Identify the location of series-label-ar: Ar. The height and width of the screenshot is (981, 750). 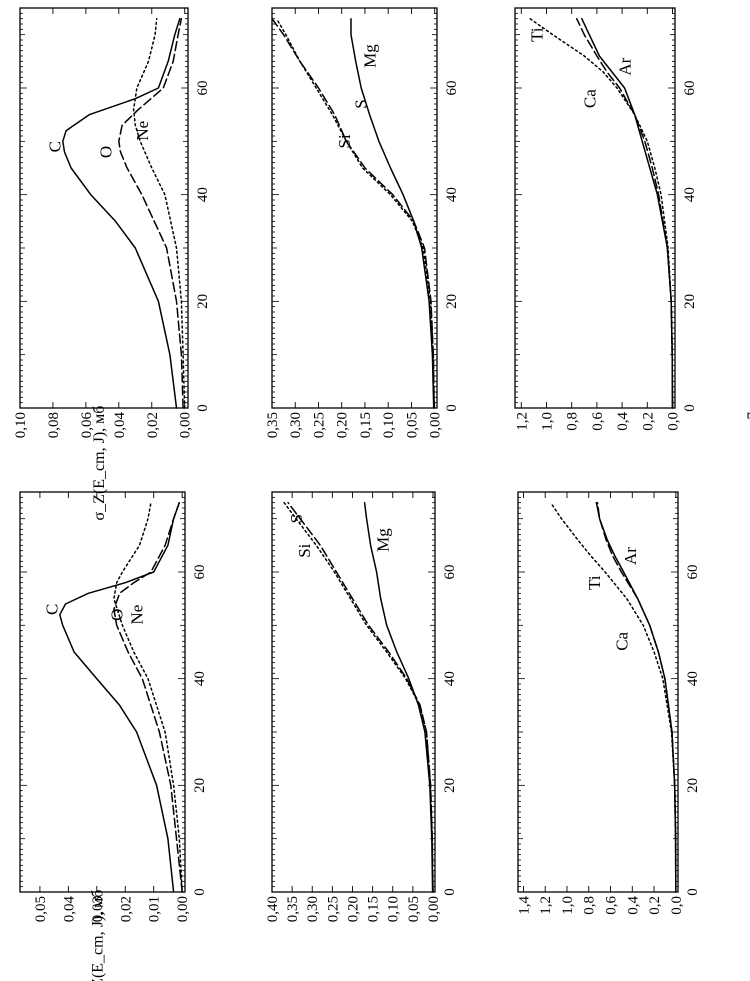
(625, 66).